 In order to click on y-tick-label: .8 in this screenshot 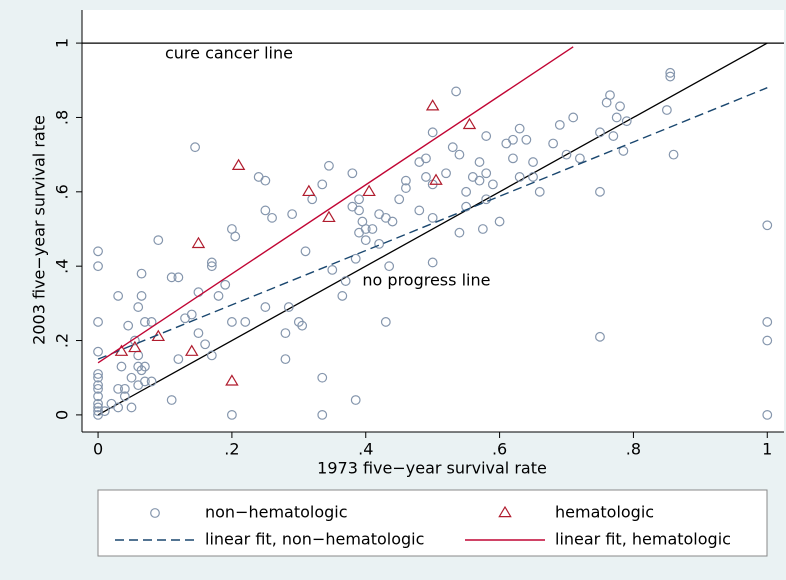, I will do `click(62, 117)`.